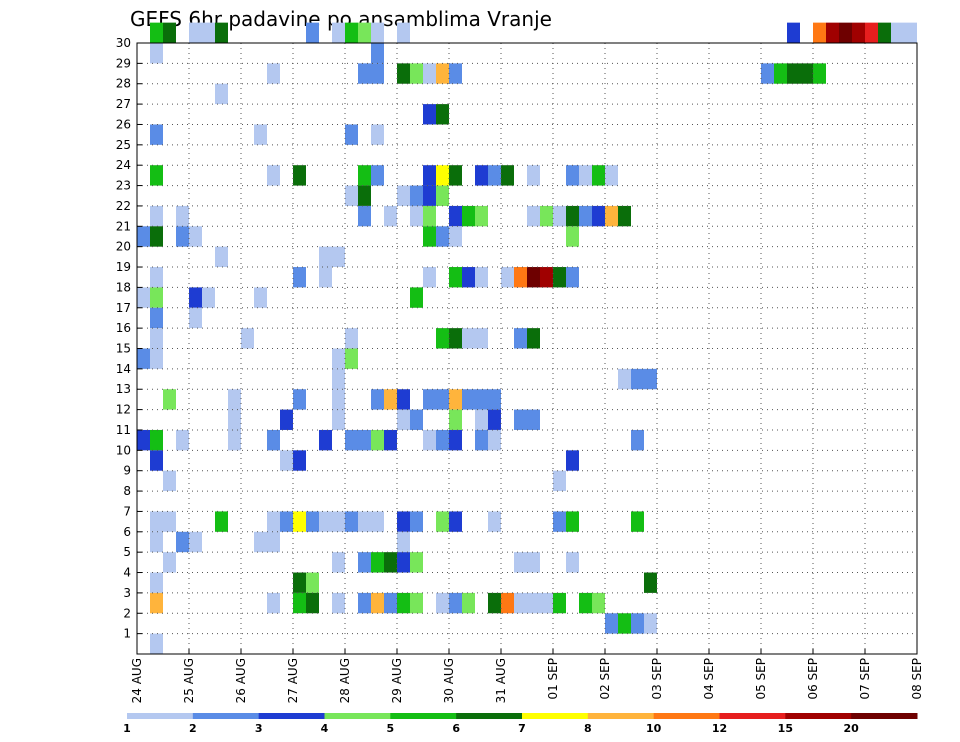 This screenshot has height=742, width=960. Describe the element at coordinates (259, 728) in the screenshot. I see `colorbar-label: 3` at that location.